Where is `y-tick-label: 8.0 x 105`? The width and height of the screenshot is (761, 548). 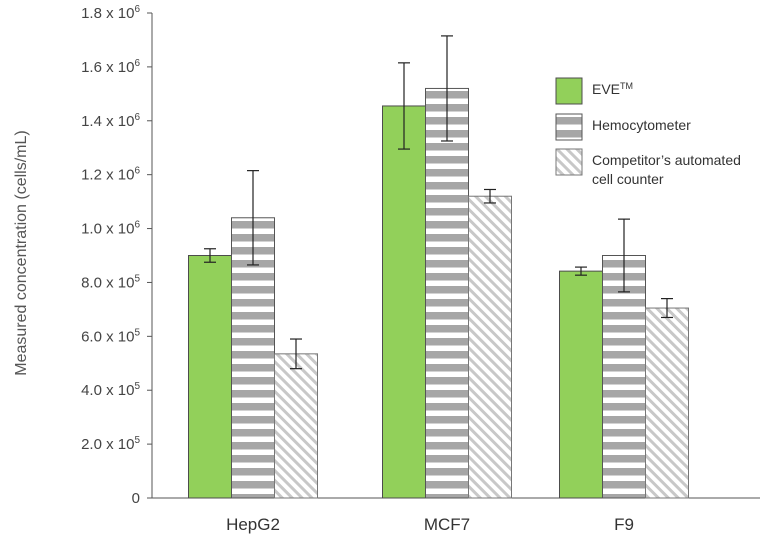
y-tick-label: 8.0 x 105 is located at coordinates (110, 282).